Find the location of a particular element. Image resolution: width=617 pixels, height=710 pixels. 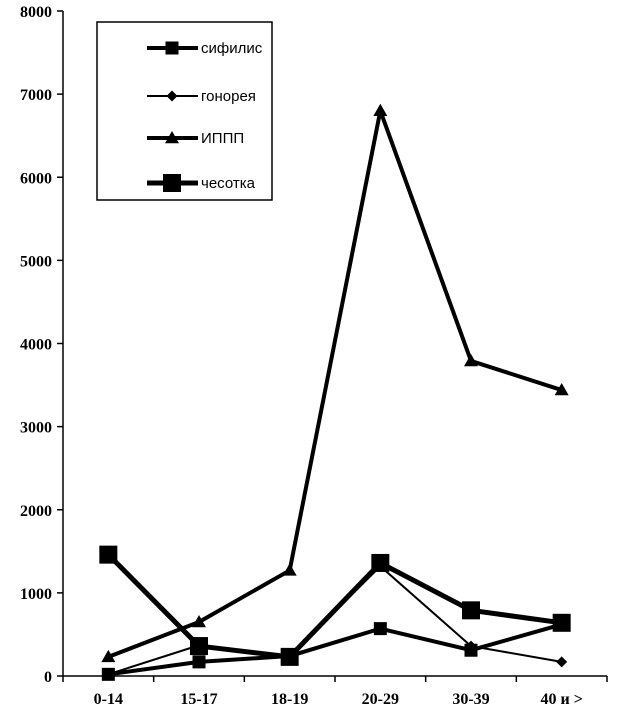

y-axis-ticks: 0 1000 2000 3000 4000 5000 6000 7000 8000 is located at coordinates (41, 345).